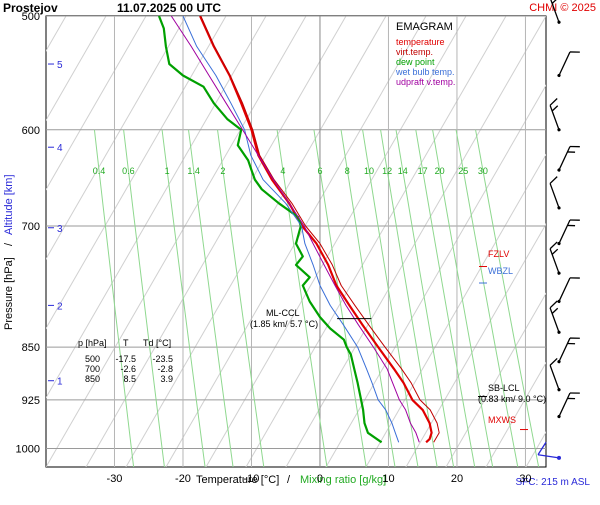 Image resolution: width=600 pixels, height=505 pixels. What do you see at coordinates (369, 171) in the screenshot?
I see `mixing-ratio-label: 10` at bounding box center [369, 171].